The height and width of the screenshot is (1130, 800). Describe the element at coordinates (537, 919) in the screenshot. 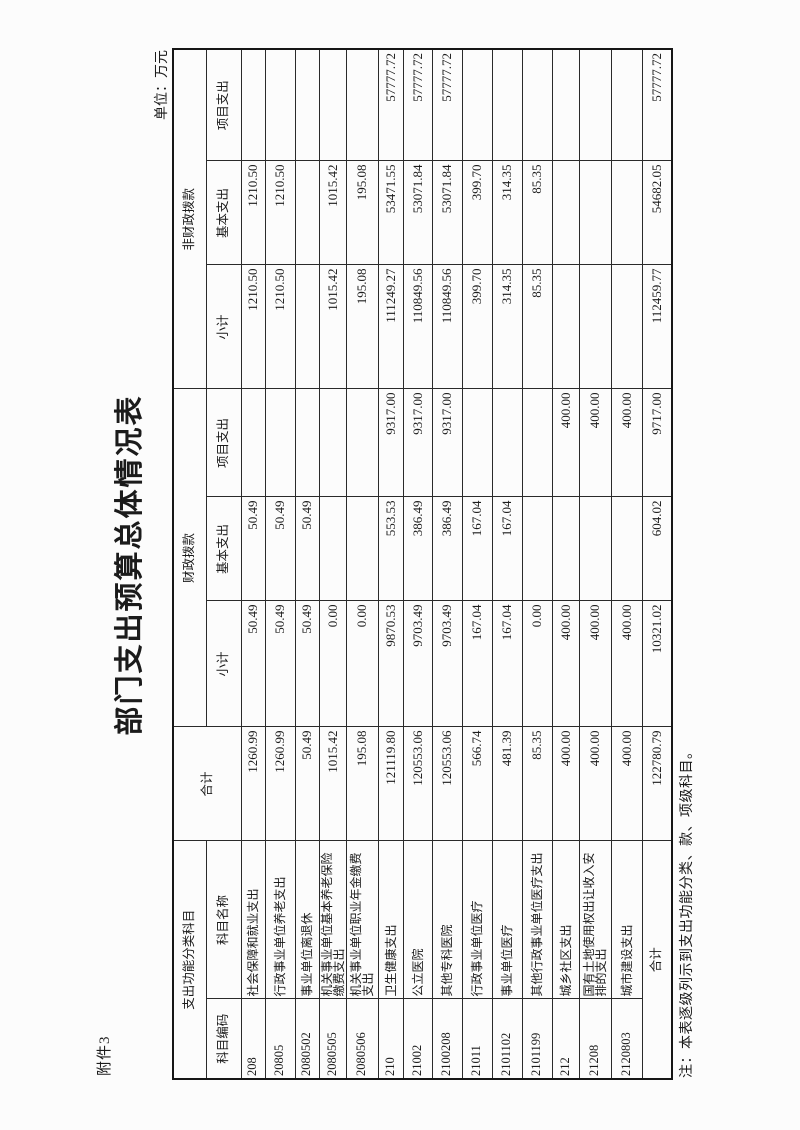

I see `cell-name: 其他行政事业单位医疗支出` at that location.